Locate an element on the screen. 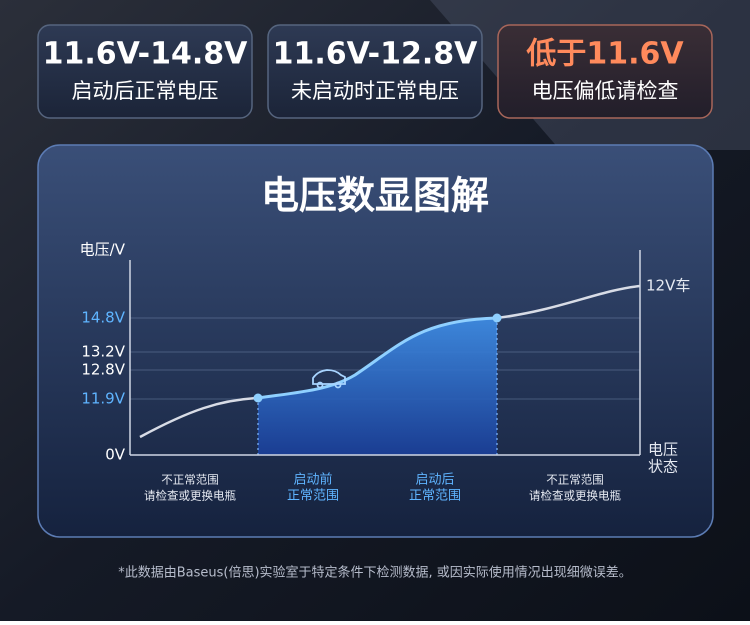  y-label: 13.2V is located at coordinates (103, 352).